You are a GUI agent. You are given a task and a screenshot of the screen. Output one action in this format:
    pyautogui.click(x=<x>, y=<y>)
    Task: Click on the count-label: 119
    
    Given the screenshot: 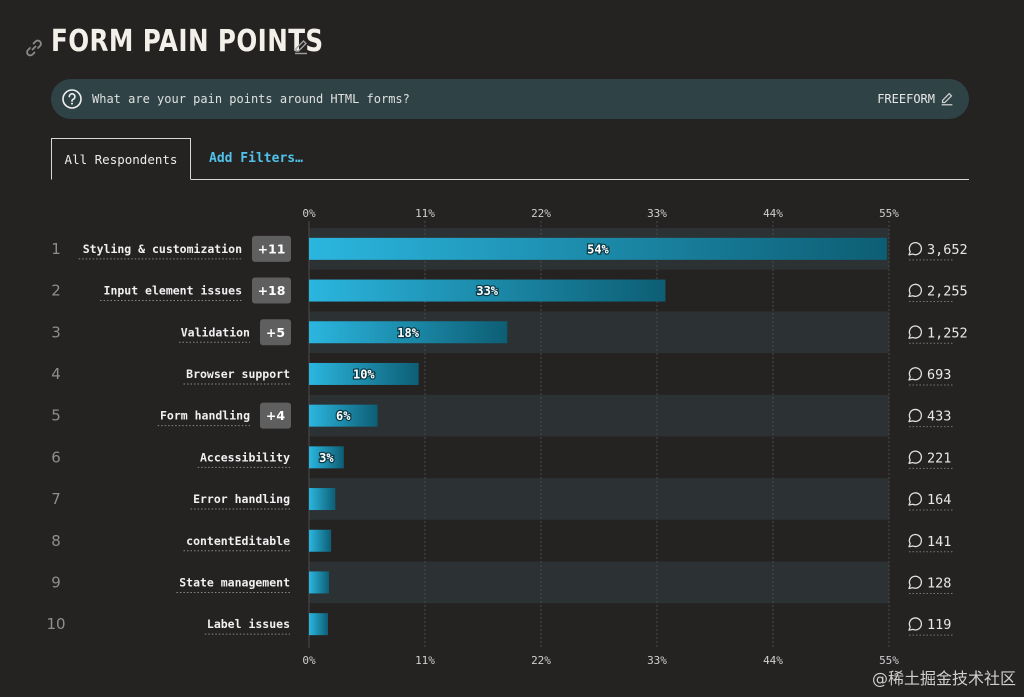 What is the action you would take?
    pyautogui.click(x=939, y=625)
    